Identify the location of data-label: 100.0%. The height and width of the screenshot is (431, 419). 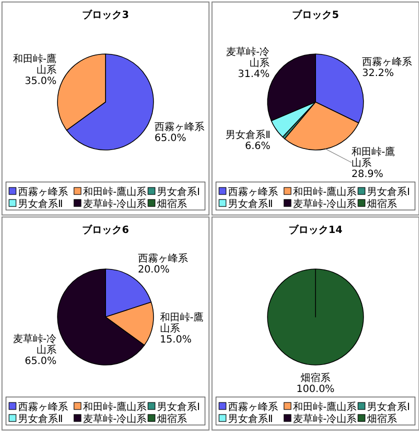
(315, 389).